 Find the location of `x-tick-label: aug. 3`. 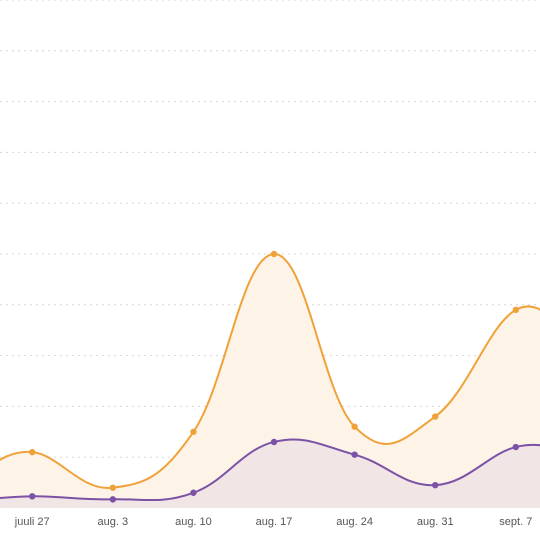

x-tick-label: aug. 3 is located at coordinates (113, 522).